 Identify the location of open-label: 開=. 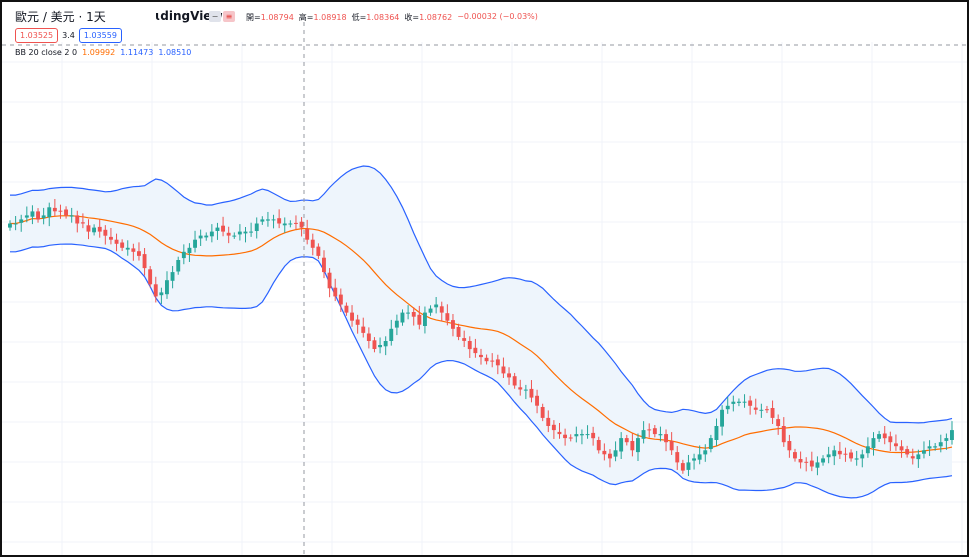
(253, 17).